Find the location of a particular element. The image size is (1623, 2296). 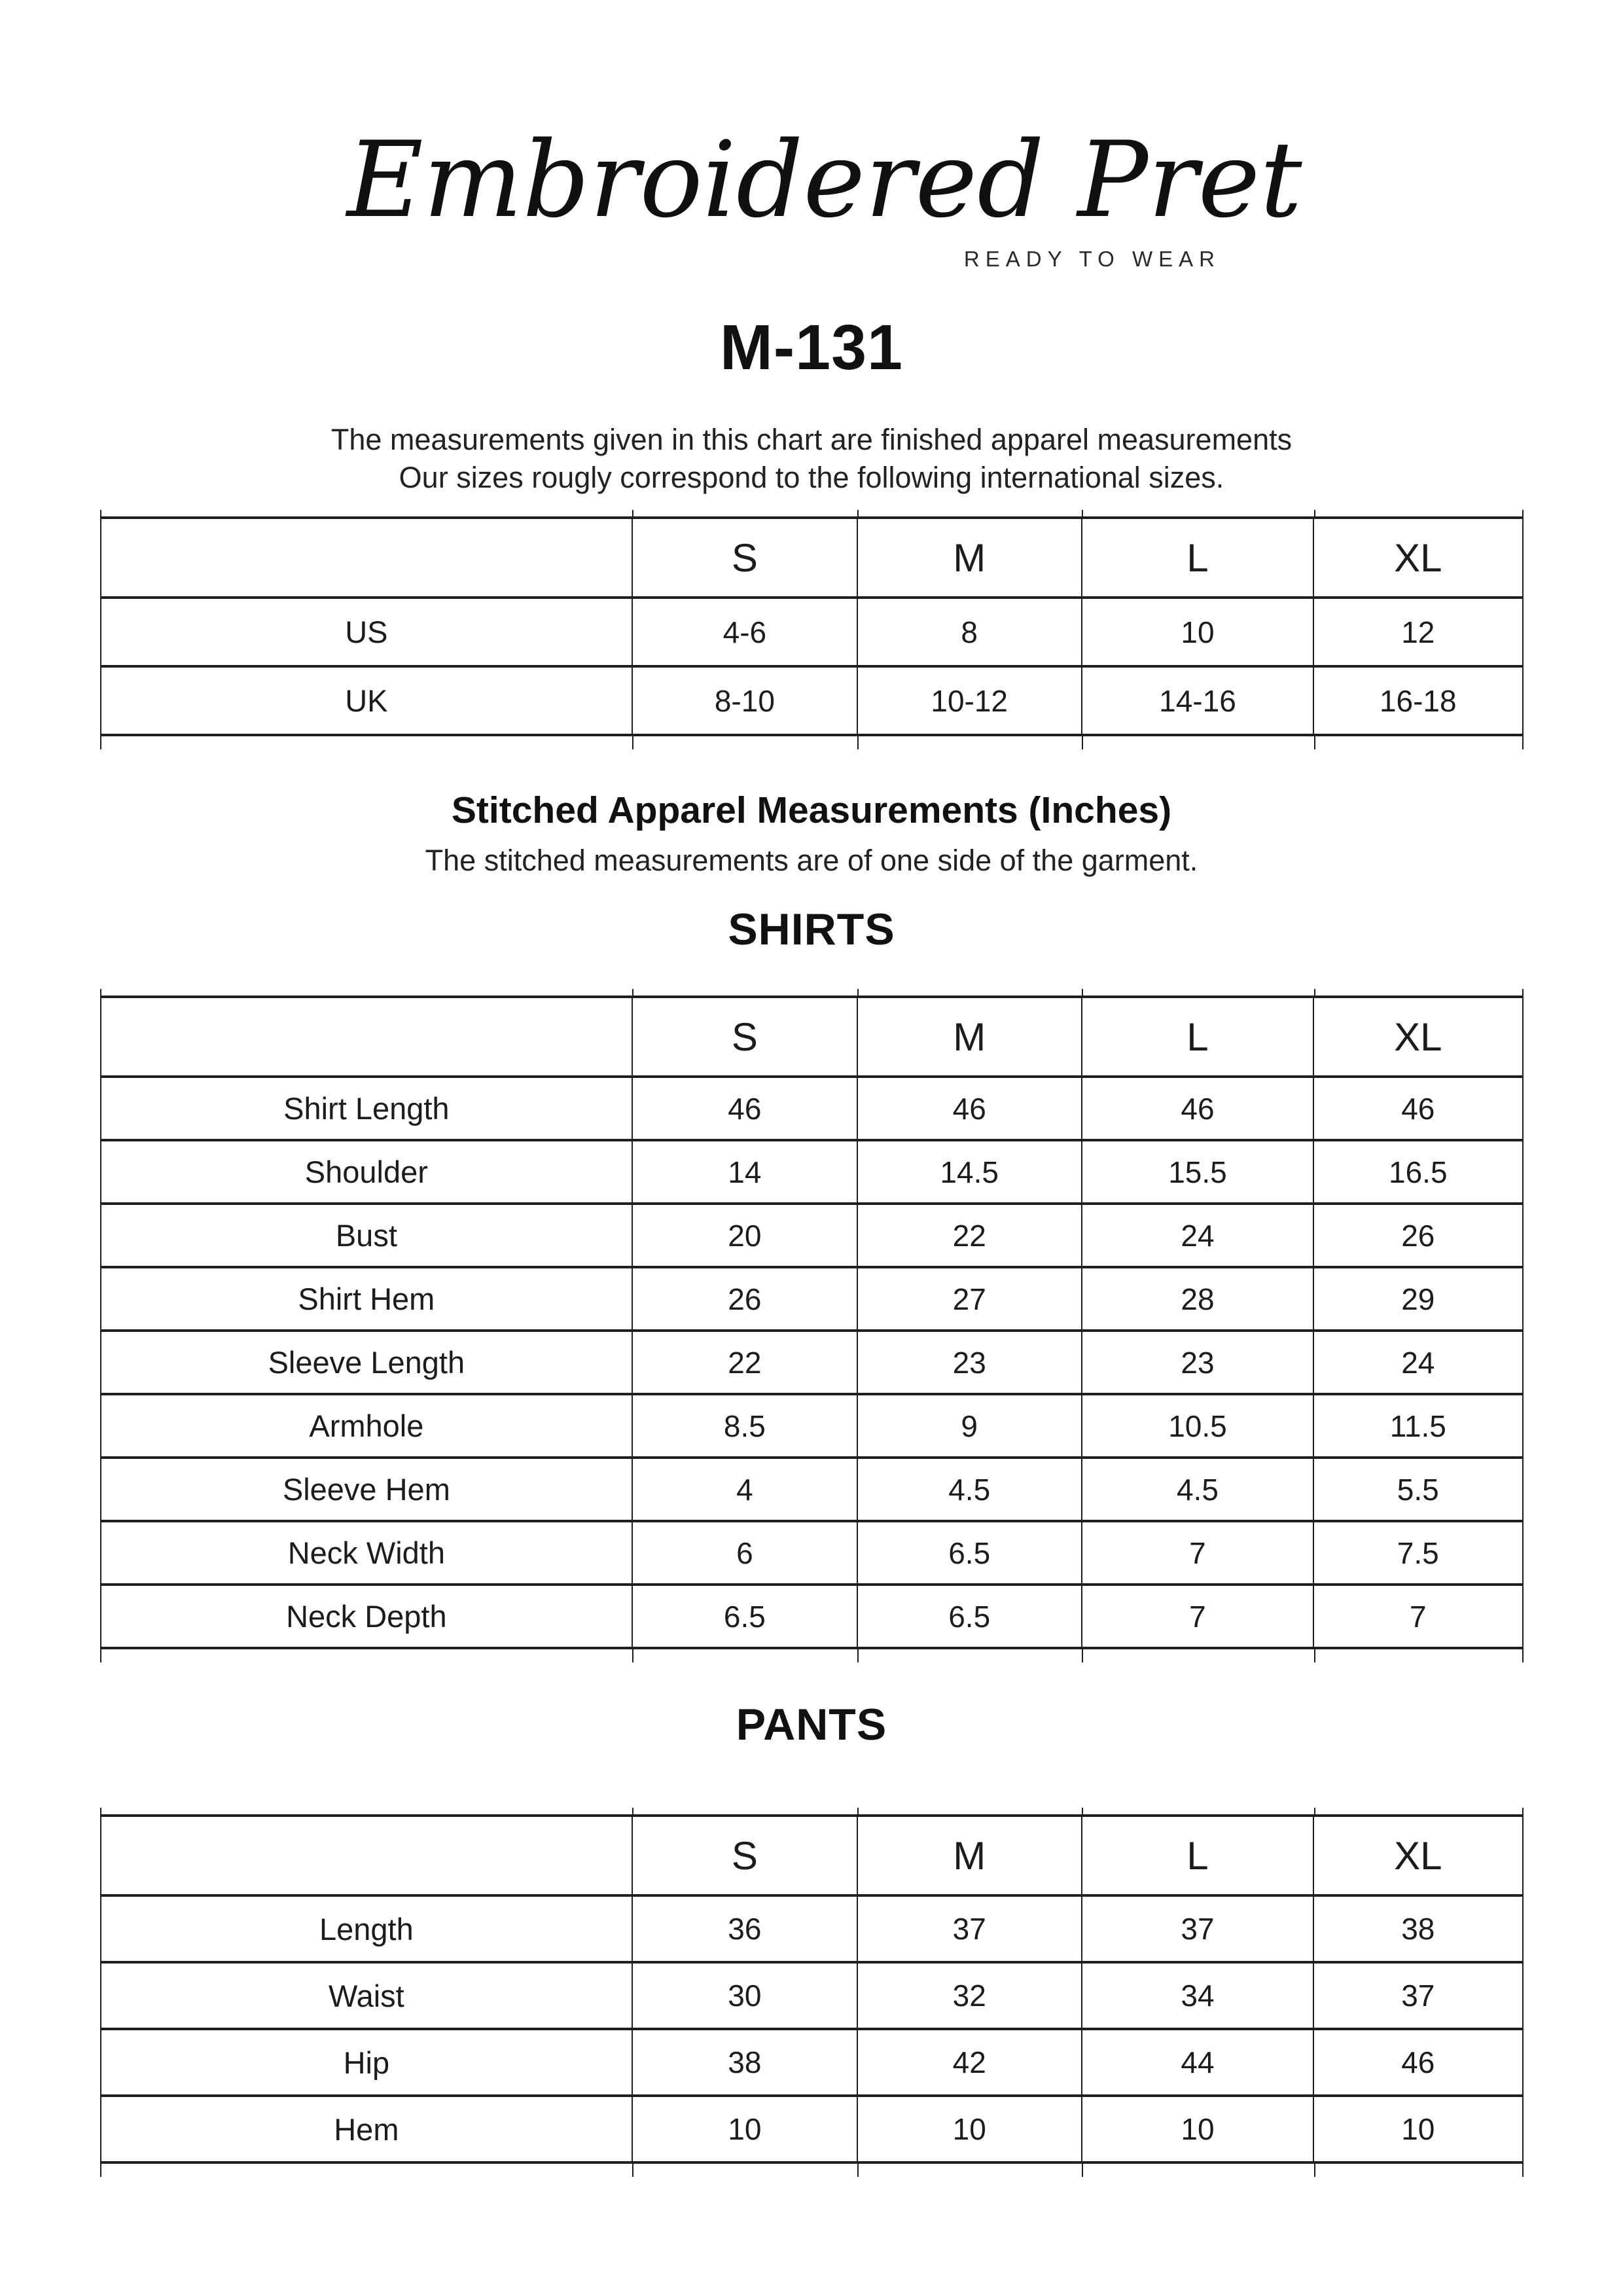

measurement-value: 32 is located at coordinates (969, 1995).